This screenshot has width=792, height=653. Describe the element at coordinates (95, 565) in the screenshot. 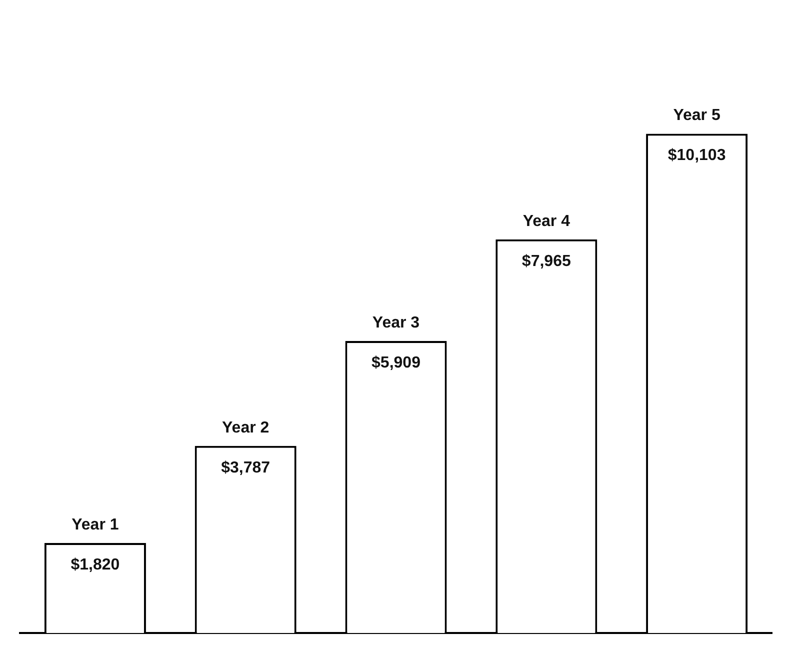

I see `data-label: $1,820` at that location.